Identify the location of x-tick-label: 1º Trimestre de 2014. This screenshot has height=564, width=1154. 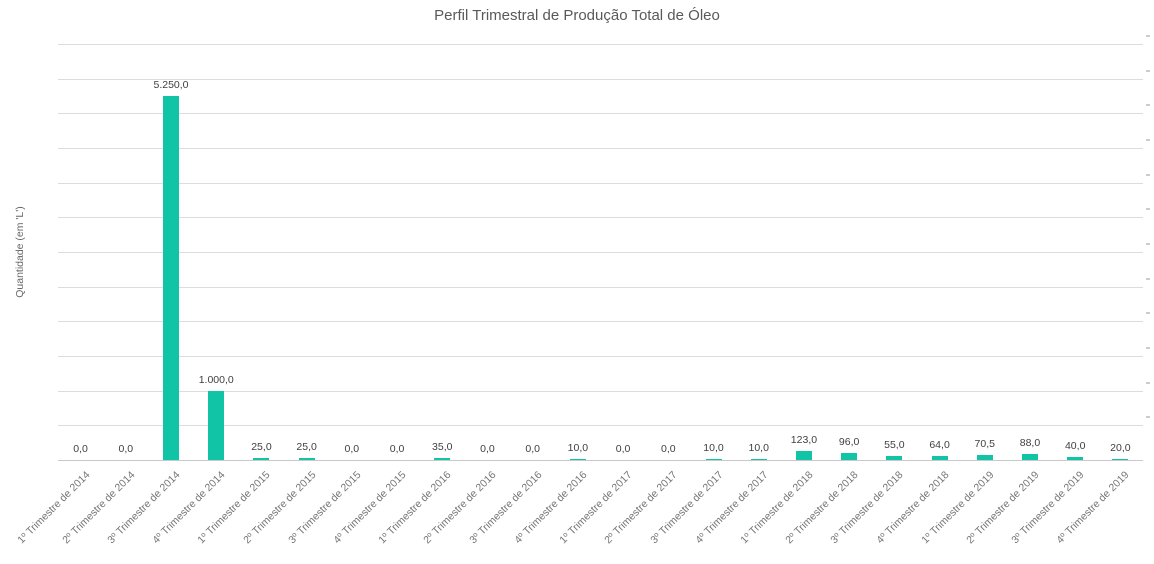
(53, 508).